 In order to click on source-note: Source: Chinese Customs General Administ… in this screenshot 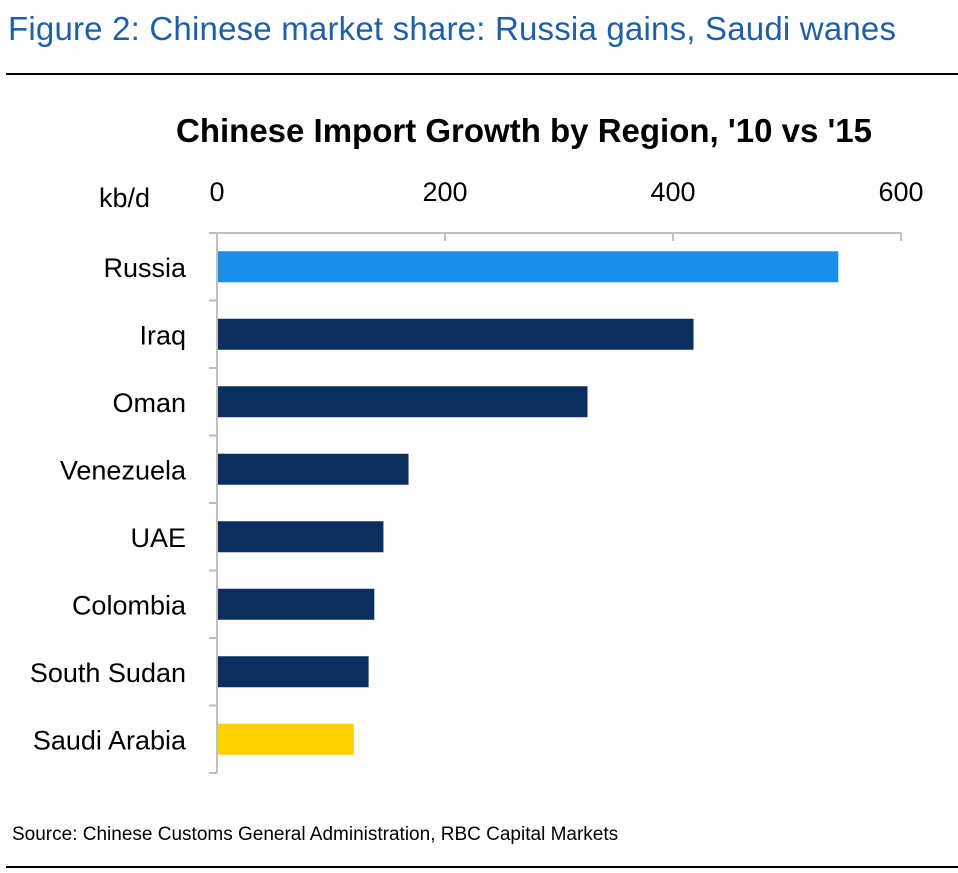, I will do `click(315, 834)`.